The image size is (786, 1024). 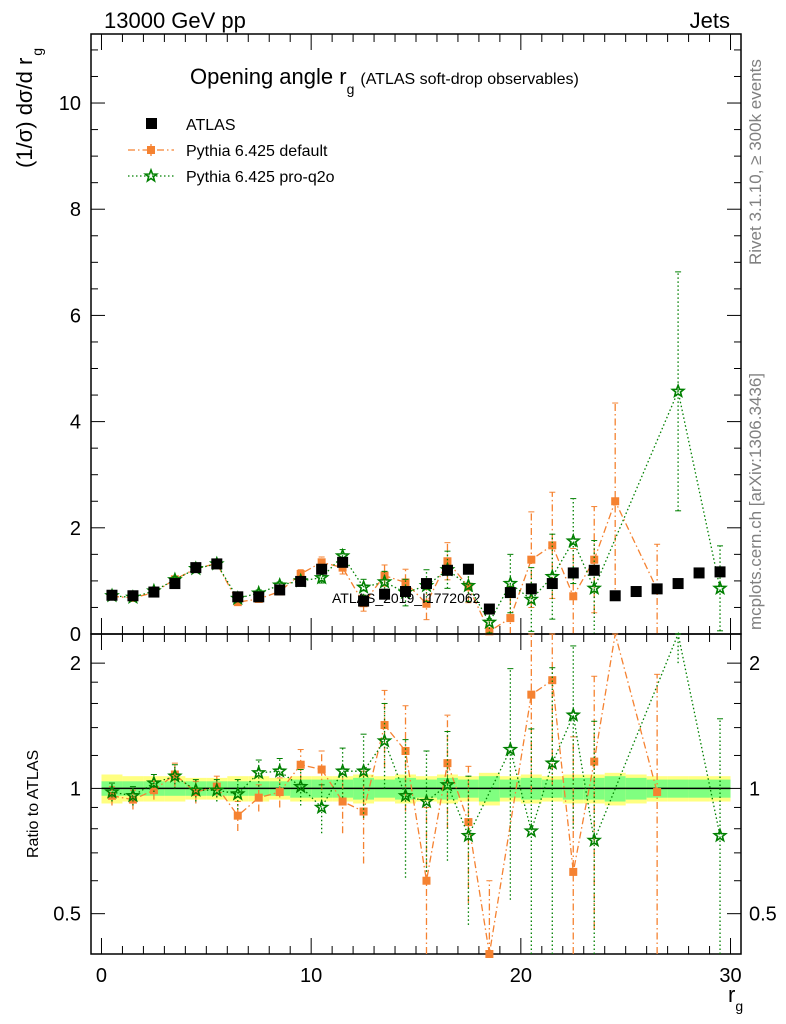 I want to click on ratio-ytick-label: 0.5, so click(x=67, y=915).